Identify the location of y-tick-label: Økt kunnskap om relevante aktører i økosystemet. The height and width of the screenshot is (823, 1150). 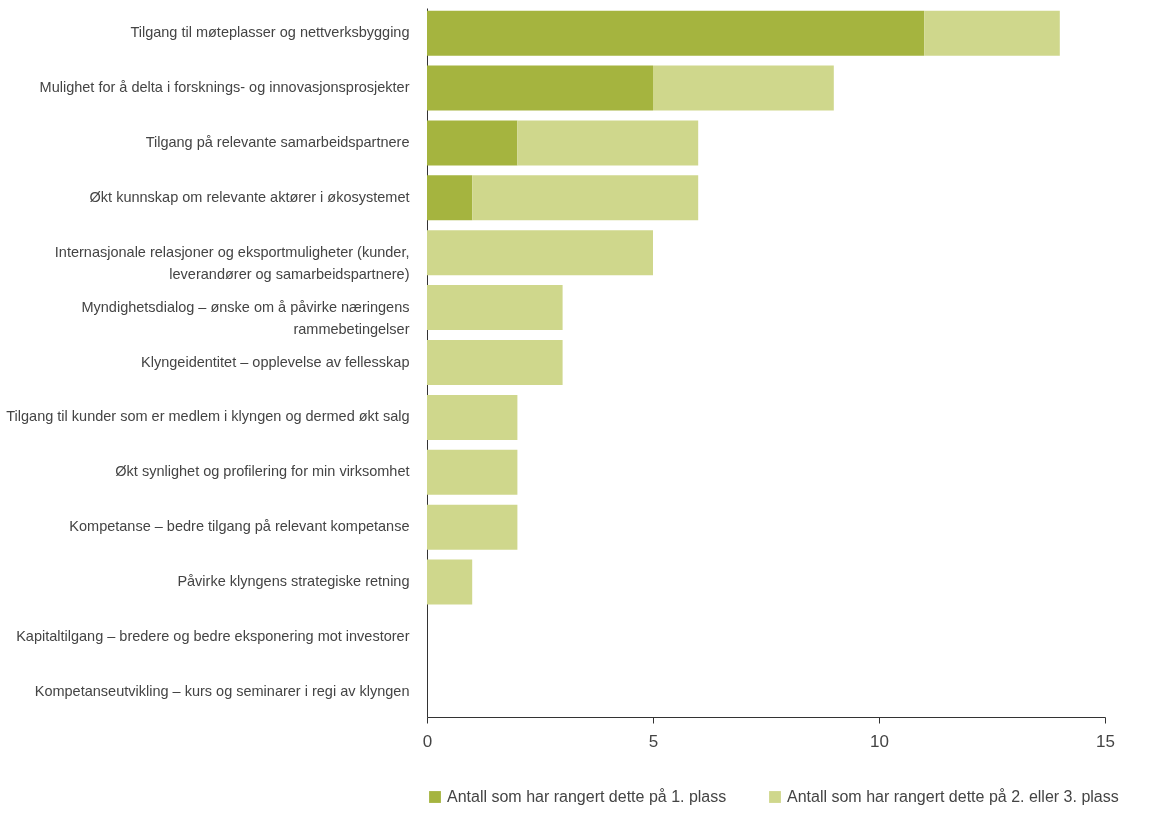
(249, 196).